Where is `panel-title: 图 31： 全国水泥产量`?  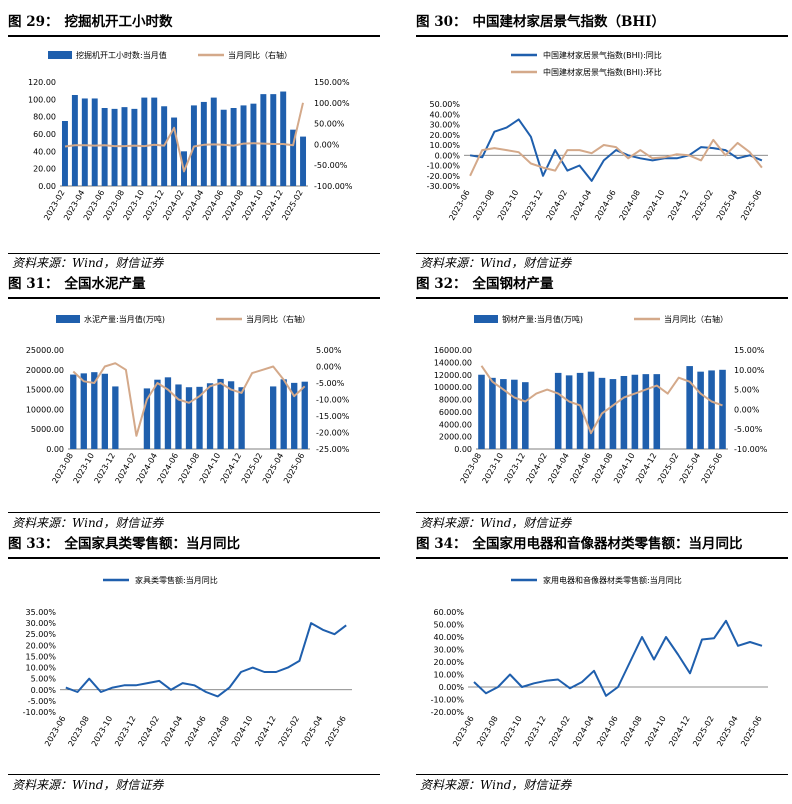
panel-title: 图 31： 全国水泥产量 is located at coordinates (77, 284).